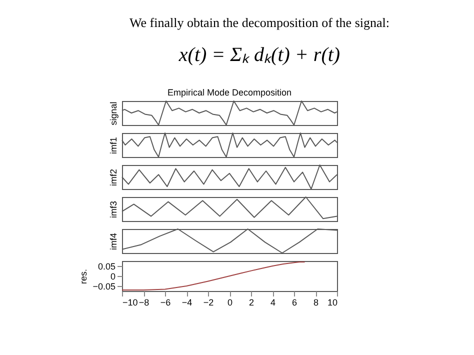 This screenshot has height=355, width=474. What do you see at coordinates (273, 303) in the screenshot?
I see `x-tick-label: 4` at bounding box center [273, 303].